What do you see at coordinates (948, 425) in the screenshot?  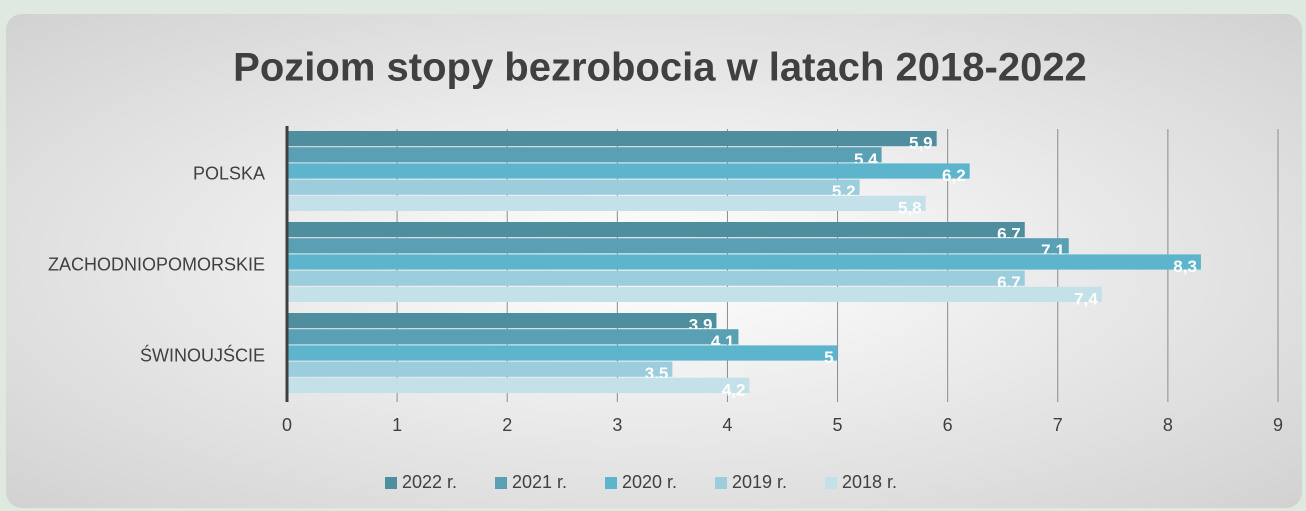 I see `x-tick-label: 6` at bounding box center [948, 425].